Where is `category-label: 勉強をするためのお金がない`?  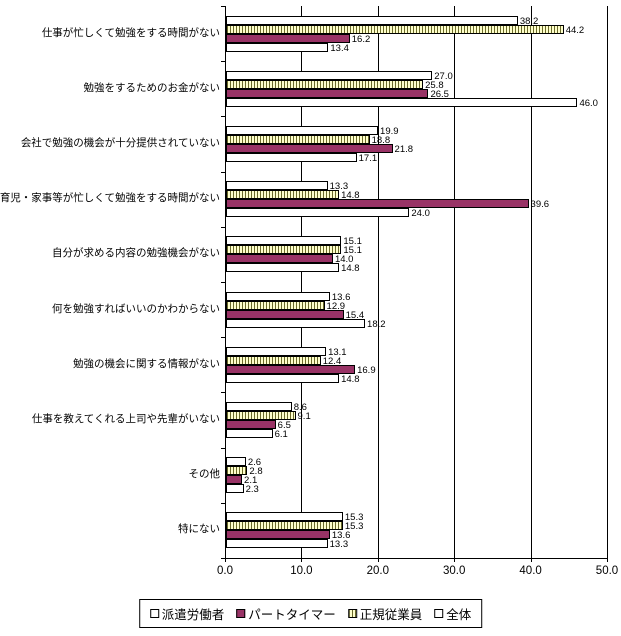
category-label: 勉強をするためのお金がない is located at coordinates (152, 87).